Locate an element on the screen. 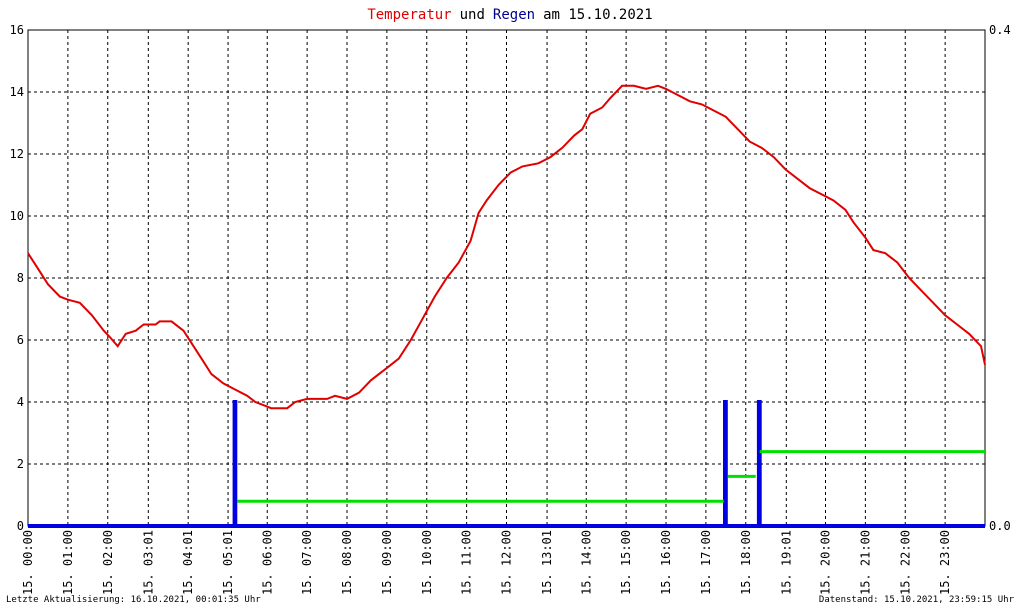 Image resolution: width=1020 pixels, height=606 pixels. x-tick-label: 15. 11:00 is located at coordinates (467, 562).